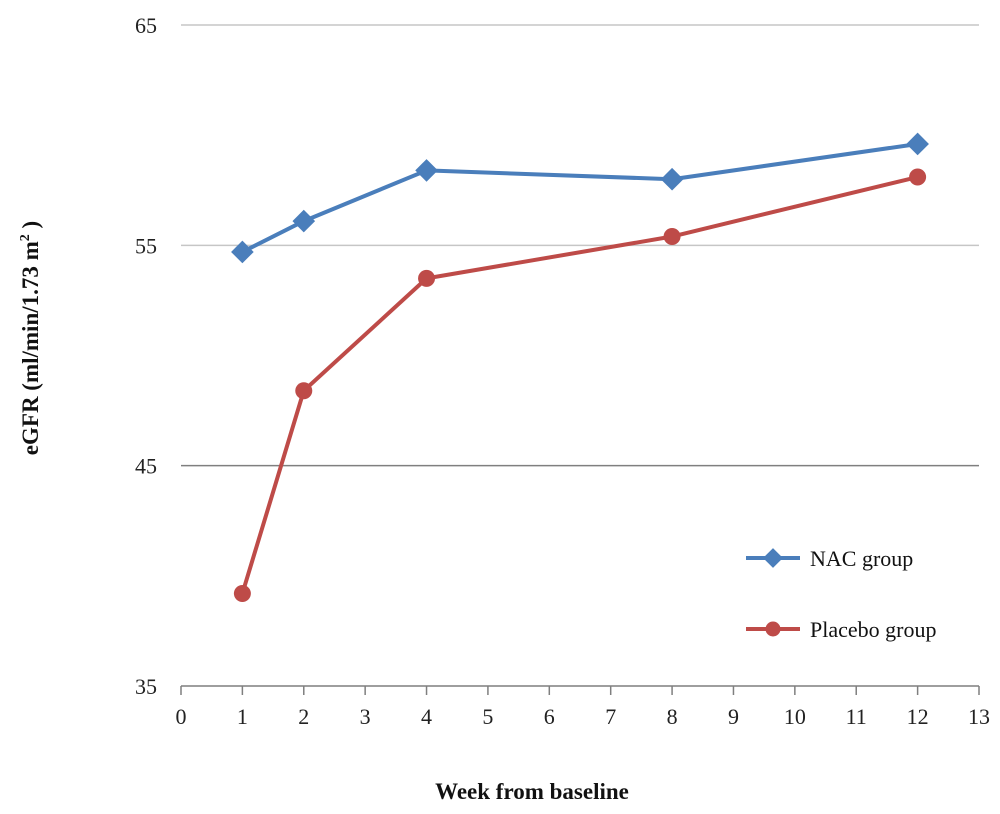 Image resolution: width=1000 pixels, height=814 pixels. Describe the element at coordinates (426, 716) in the screenshot. I see `x-tick-label: 4` at that location.